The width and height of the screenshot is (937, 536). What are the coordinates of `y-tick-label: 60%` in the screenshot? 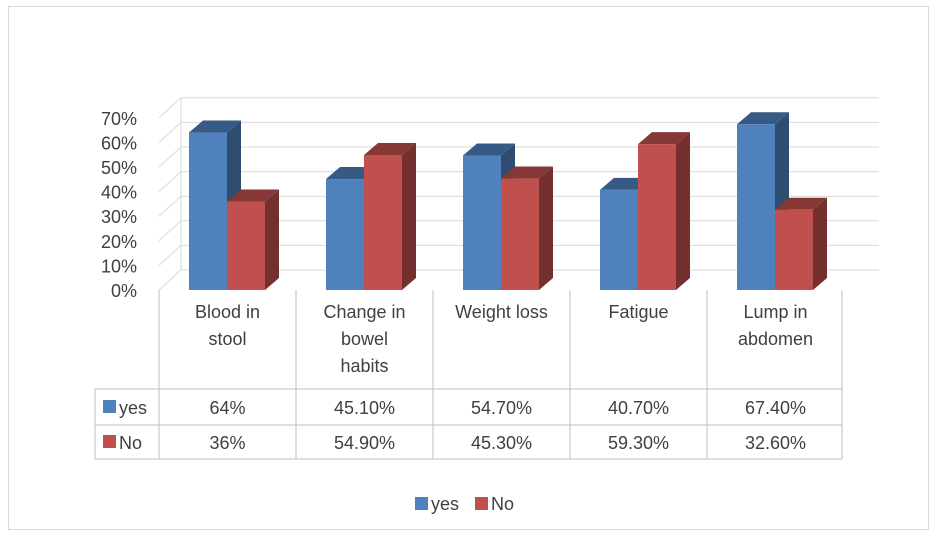 It's located at (119, 143).